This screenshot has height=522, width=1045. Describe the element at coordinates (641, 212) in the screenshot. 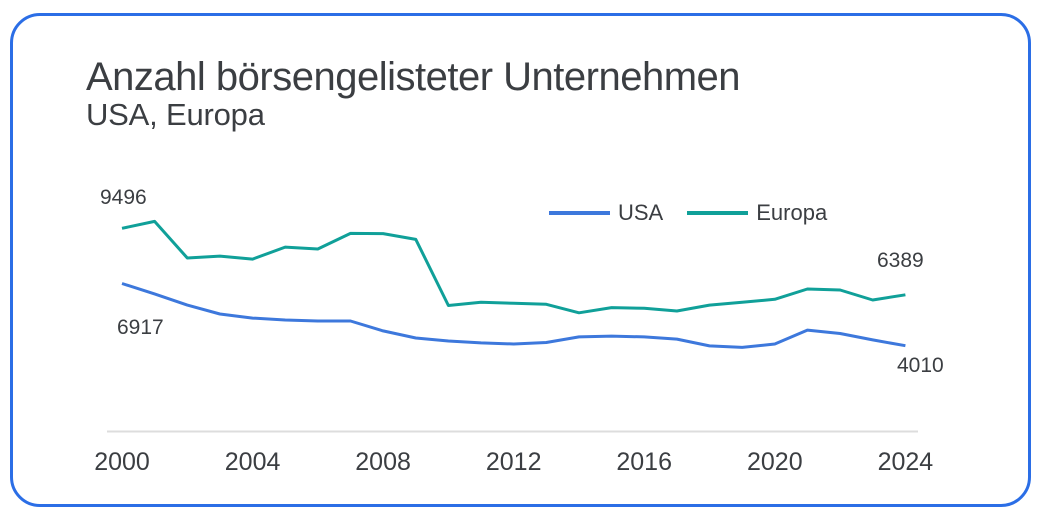

I see `legend-label-usa: USA` at that location.